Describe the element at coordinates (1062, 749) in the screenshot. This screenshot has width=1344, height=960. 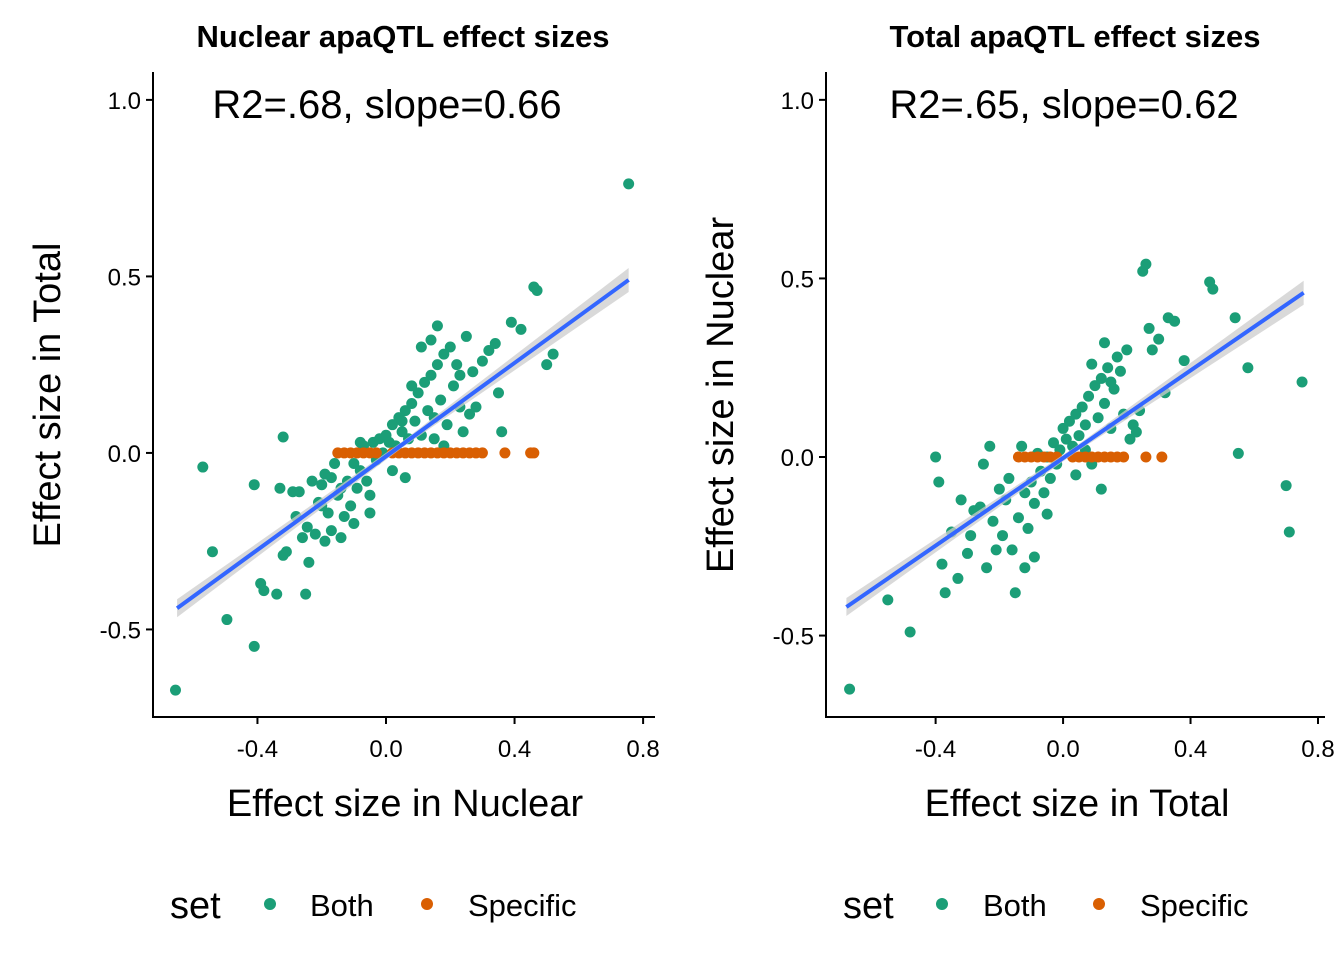
I see `x-tick-label: 0.0` at that location.